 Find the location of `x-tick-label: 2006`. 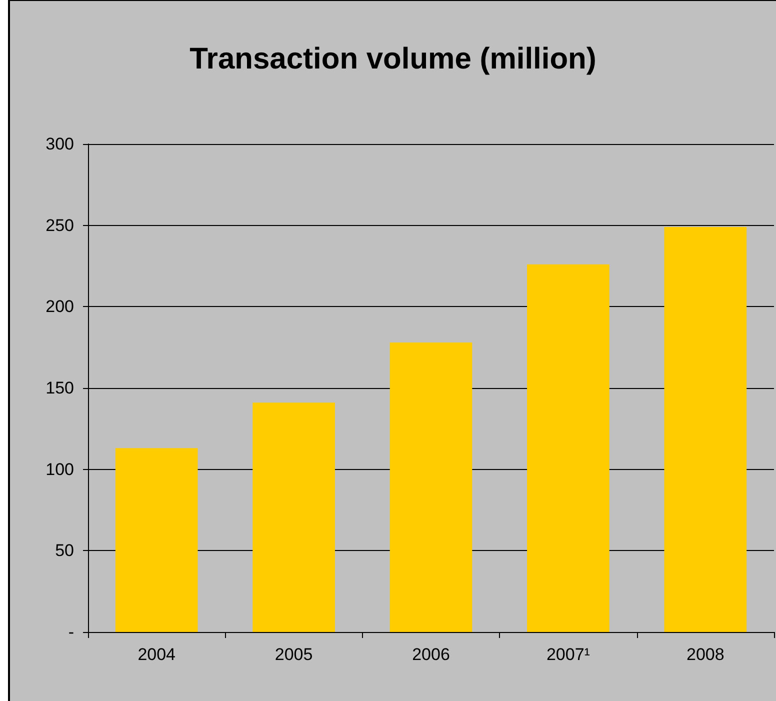

x-tick-label: 2006 is located at coordinates (431, 654).